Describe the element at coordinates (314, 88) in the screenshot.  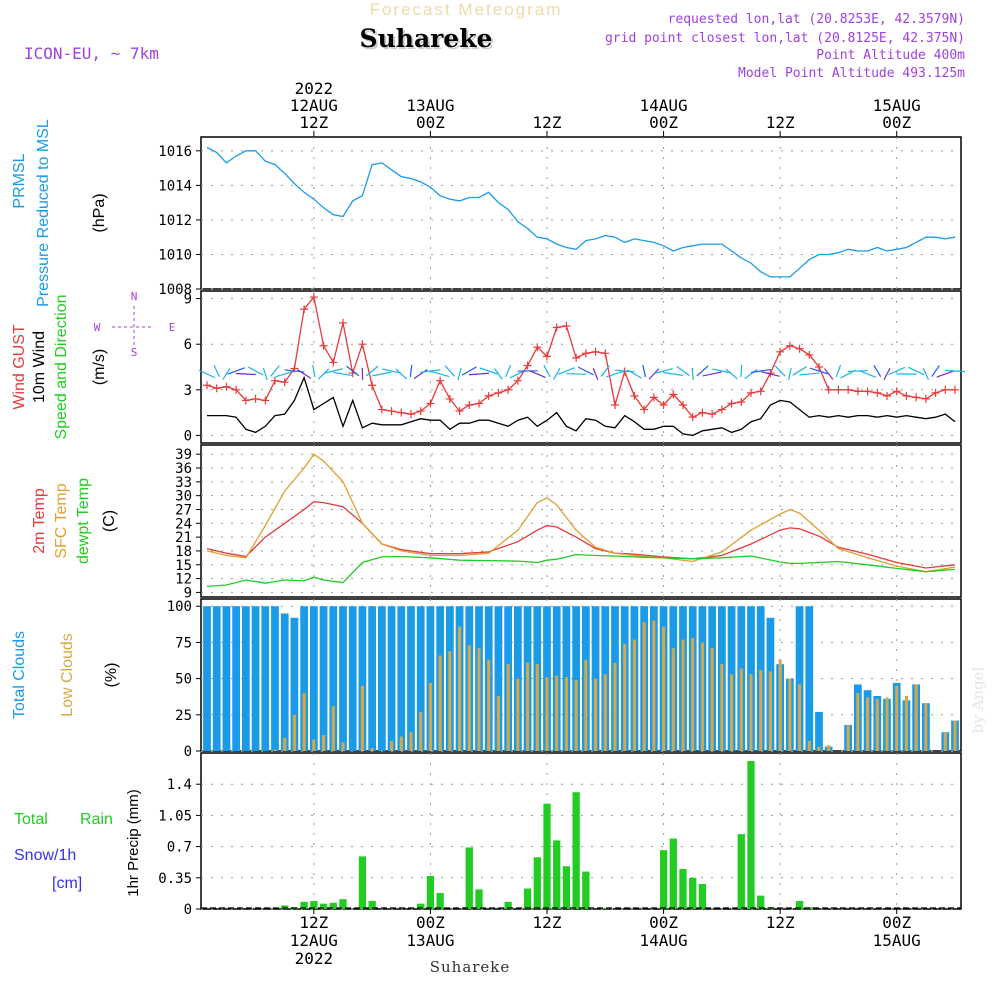
I see `top-tick-label: 2022` at that location.